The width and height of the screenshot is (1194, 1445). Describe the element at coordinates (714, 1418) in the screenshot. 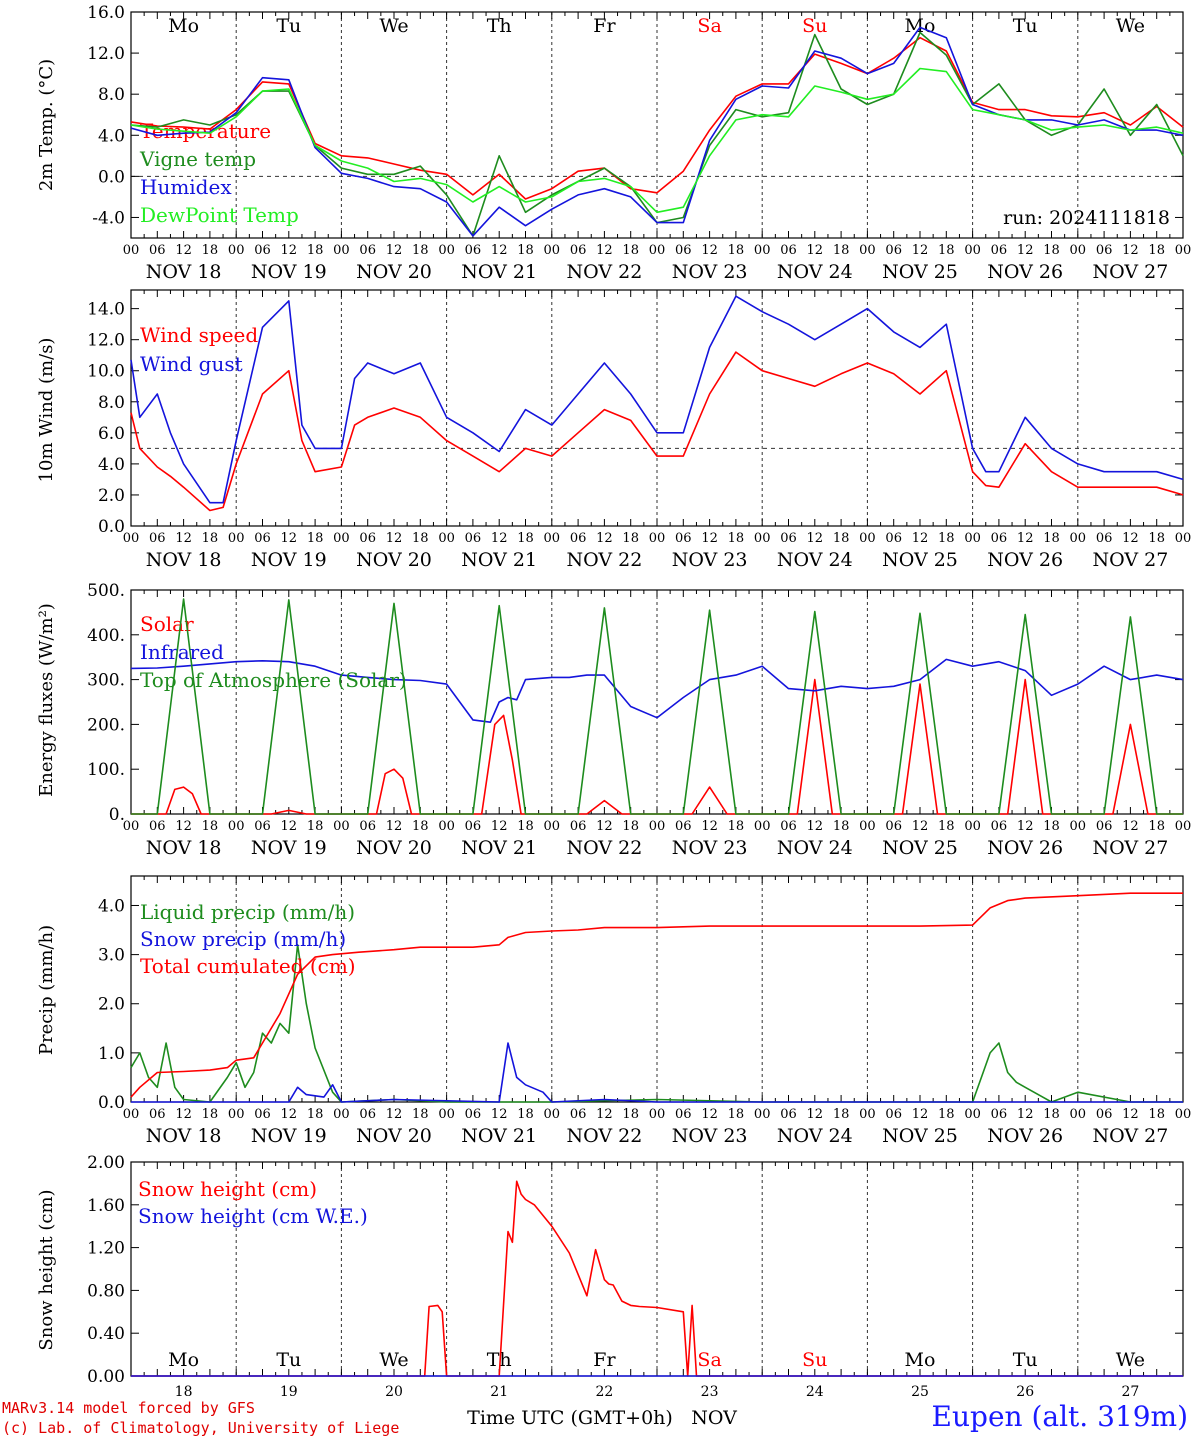

I see `x-axis-unit: NOV` at that location.